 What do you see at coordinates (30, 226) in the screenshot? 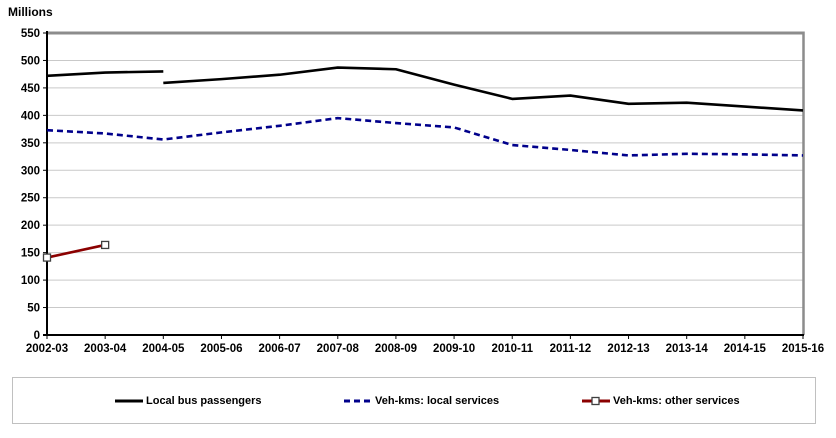
I see `svg-text: 200` at bounding box center [30, 226].